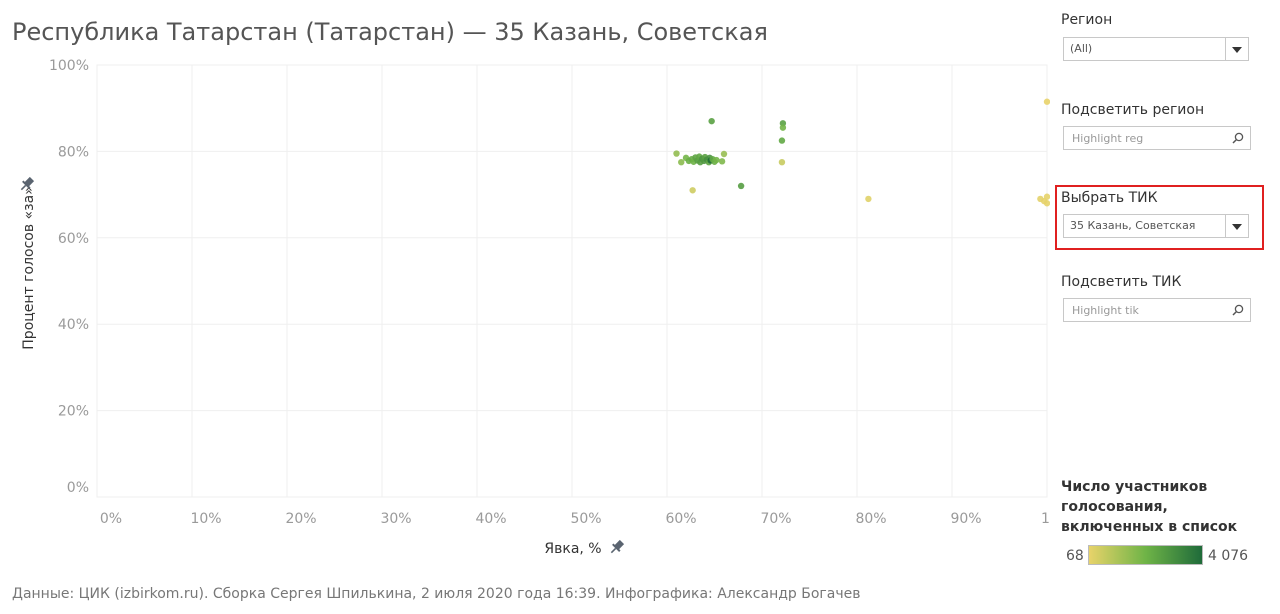 The image size is (1280, 614). What do you see at coordinates (1109, 198) in the screenshot?
I see `select-tik-label: Выбрать ТИК` at bounding box center [1109, 198].